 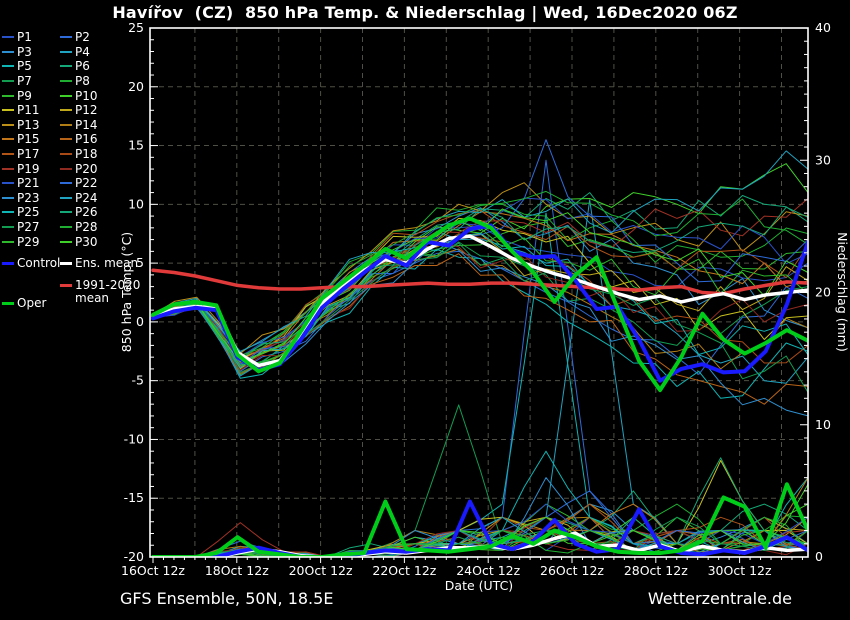 What do you see at coordinates (86, 212) in the screenshot?
I see `legend-label: P26` at bounding box center [86, 212].